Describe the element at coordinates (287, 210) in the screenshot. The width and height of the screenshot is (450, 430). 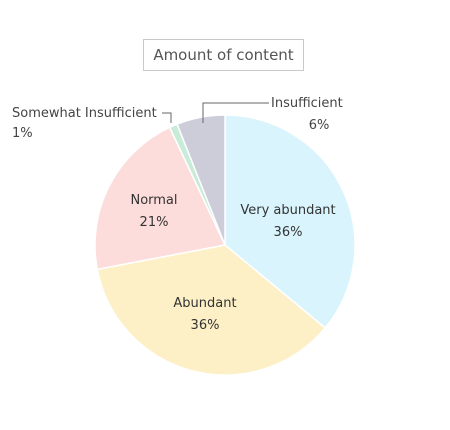
I see `slice-label-very-abundant: Very abundant` at that location.